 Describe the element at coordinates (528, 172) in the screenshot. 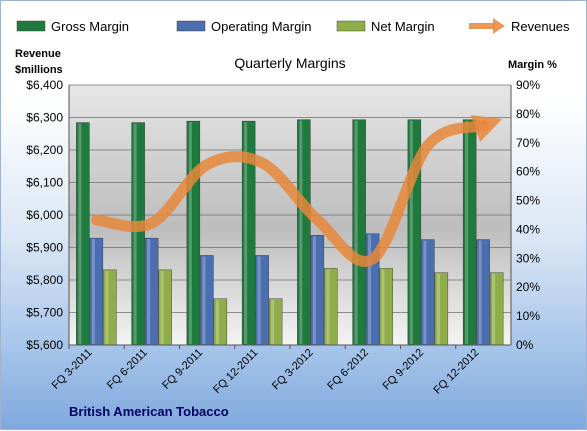

I see `right-tick-label: 60%` at that location.